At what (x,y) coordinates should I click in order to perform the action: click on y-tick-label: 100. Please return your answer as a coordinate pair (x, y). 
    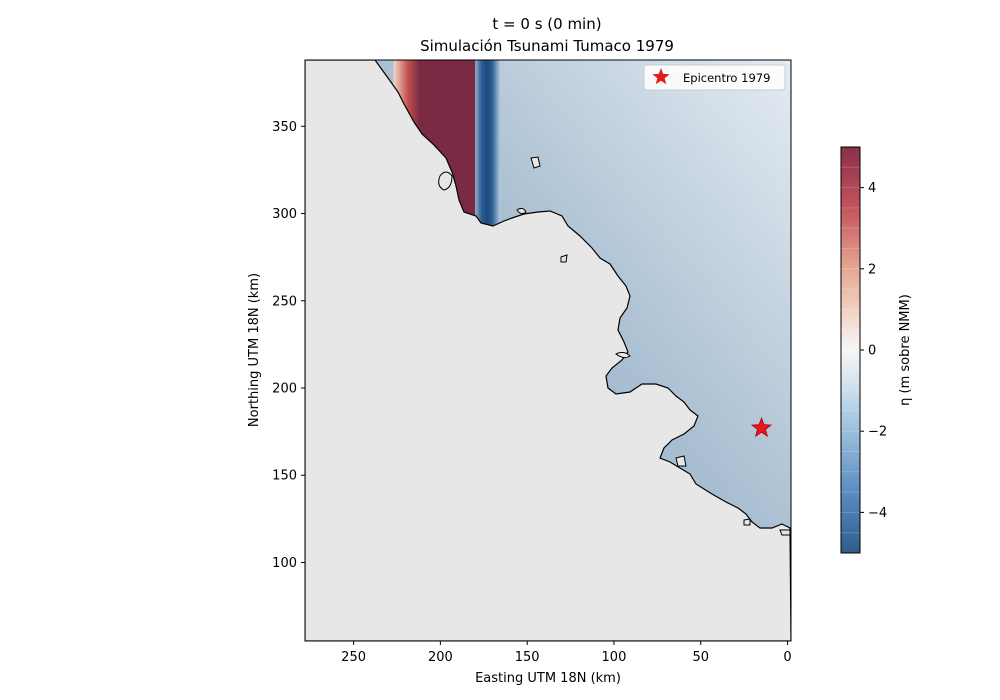
    Looking at the image, I should click on (284, 563).